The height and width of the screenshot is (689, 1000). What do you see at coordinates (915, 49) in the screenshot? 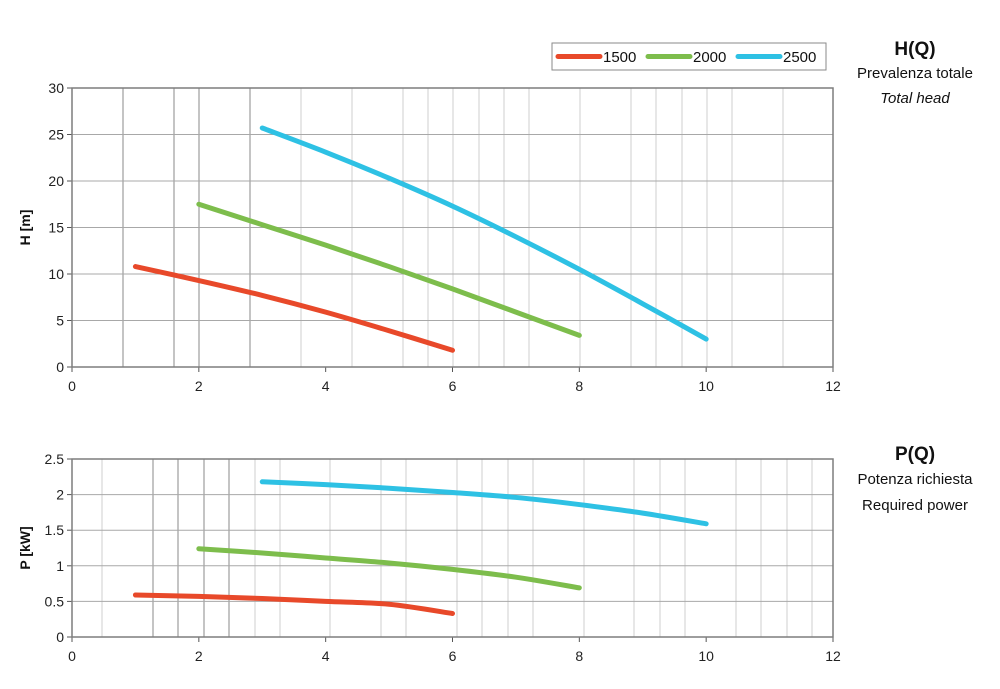
I see `head-chart-title: H(Q)` at bounding box center [915, 49].